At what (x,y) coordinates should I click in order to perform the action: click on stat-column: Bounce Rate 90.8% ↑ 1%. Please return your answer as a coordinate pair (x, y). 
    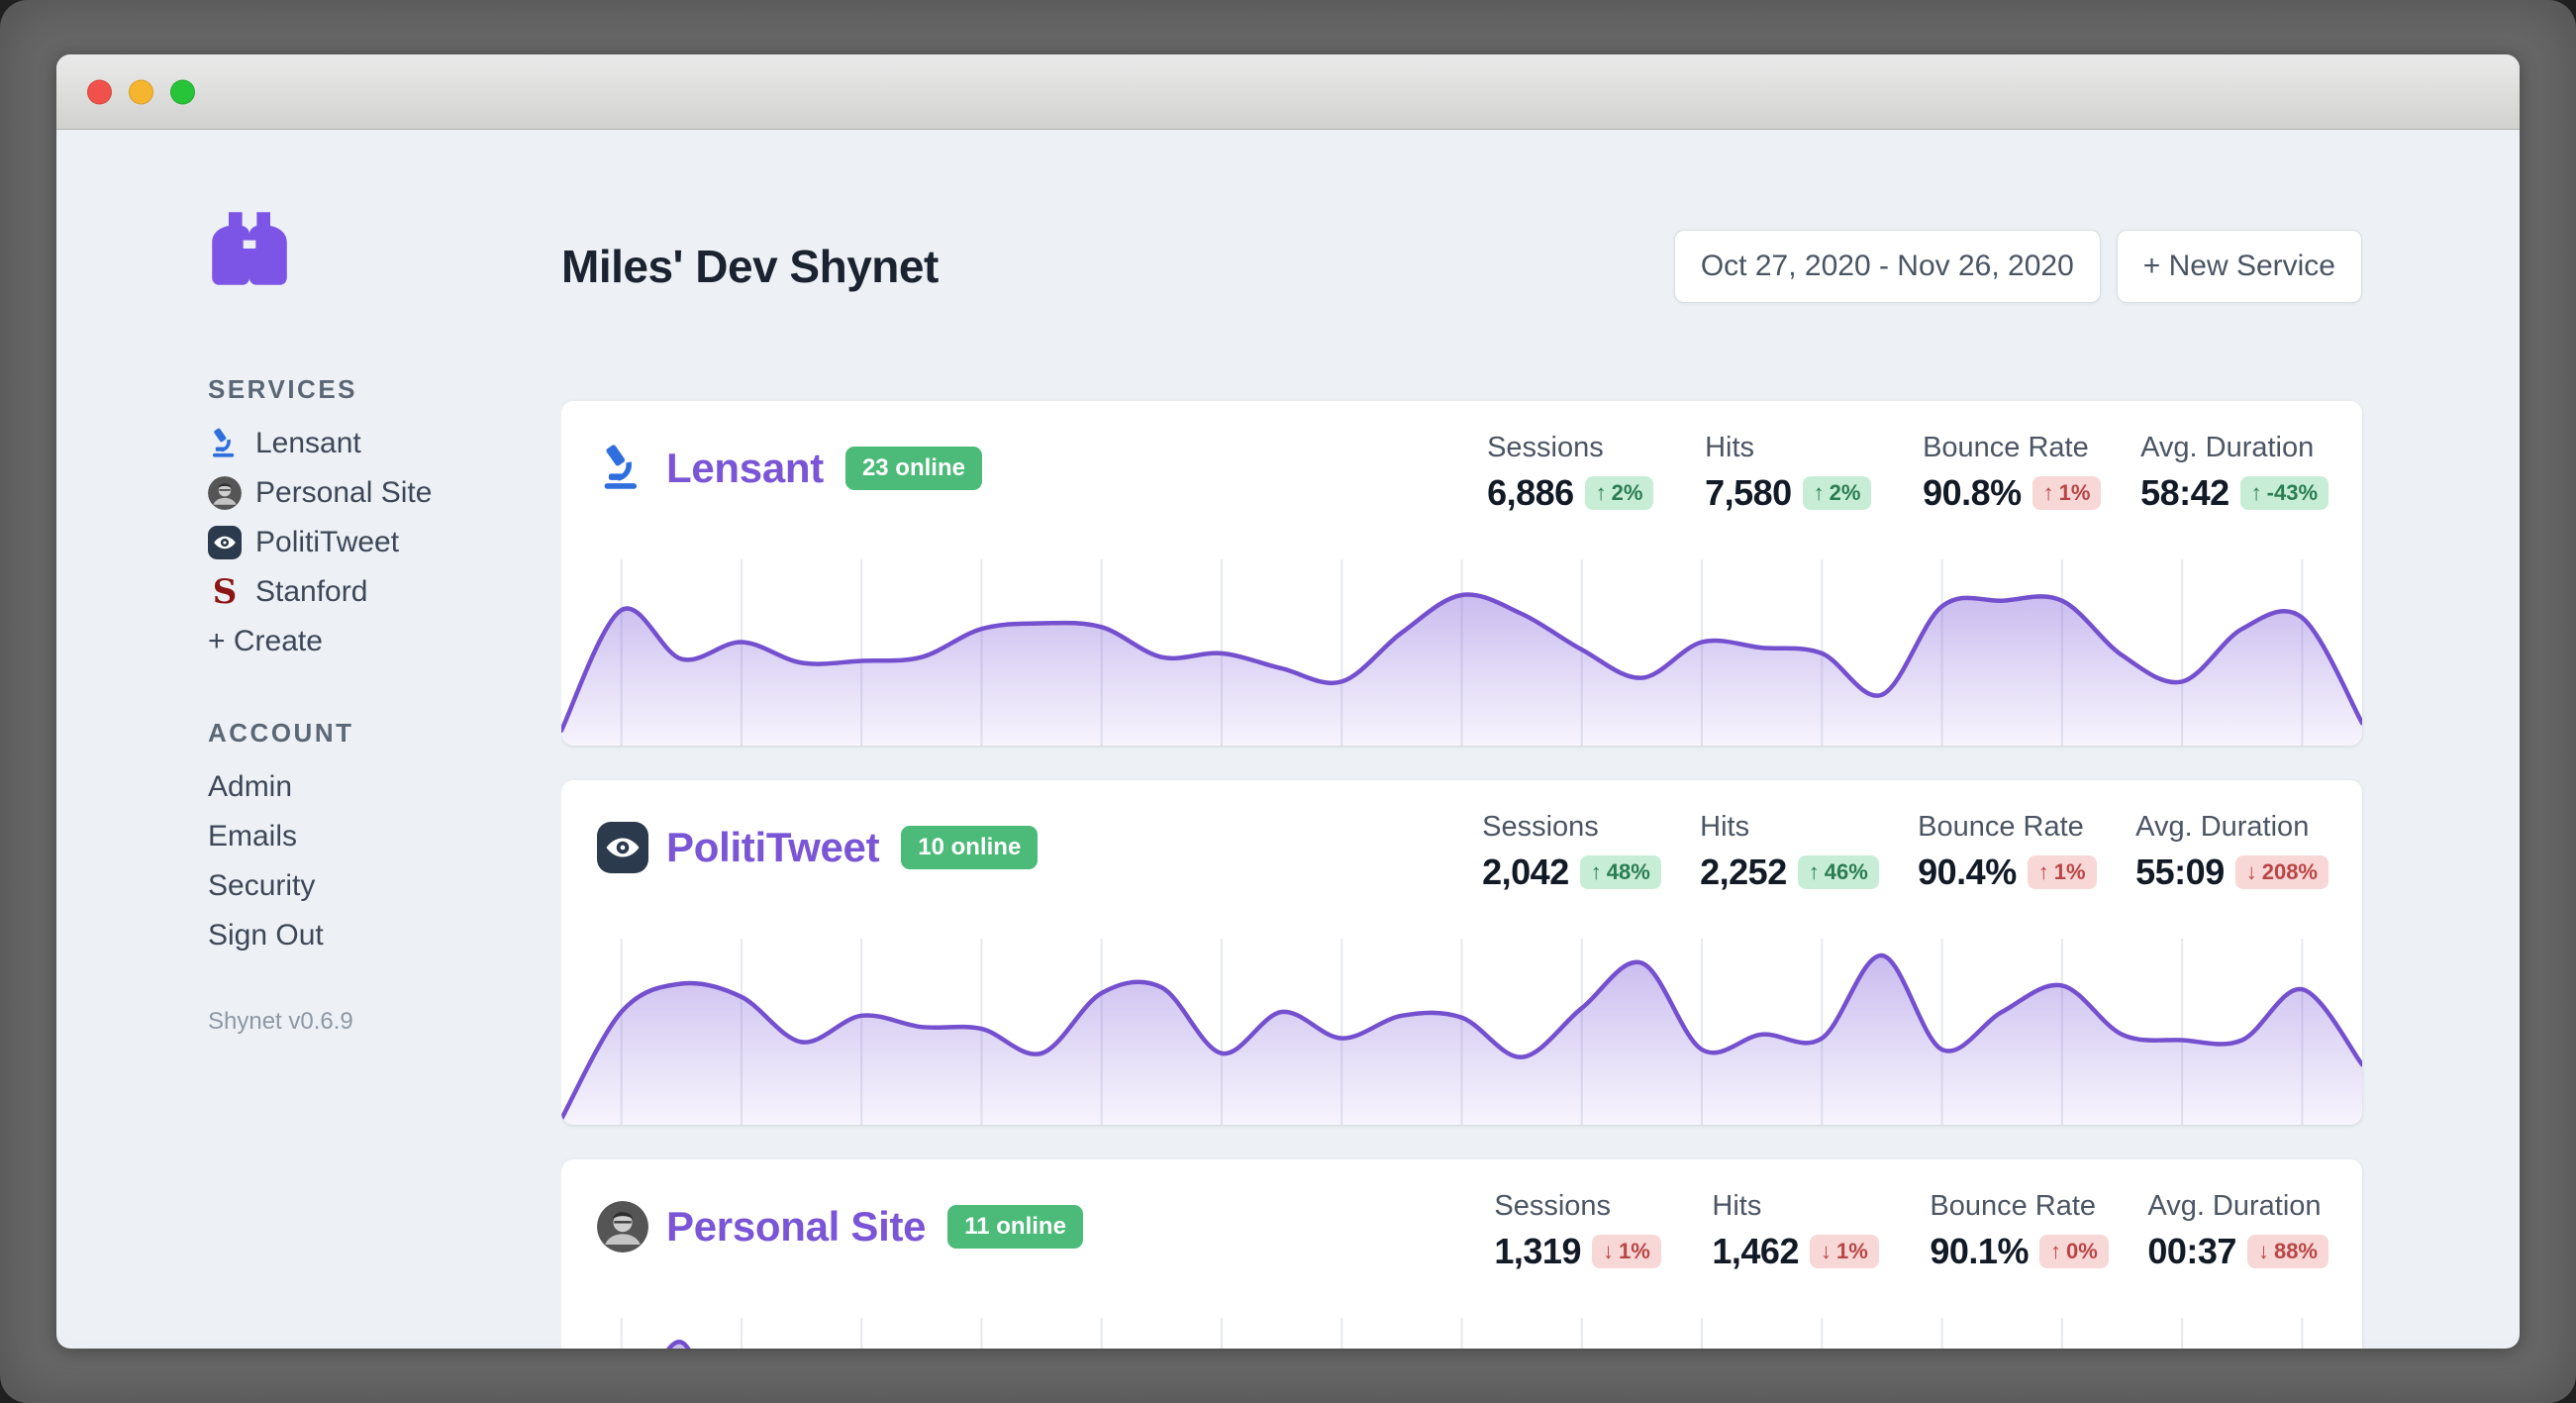
    Looking at the image, I should click on (2031, 472).